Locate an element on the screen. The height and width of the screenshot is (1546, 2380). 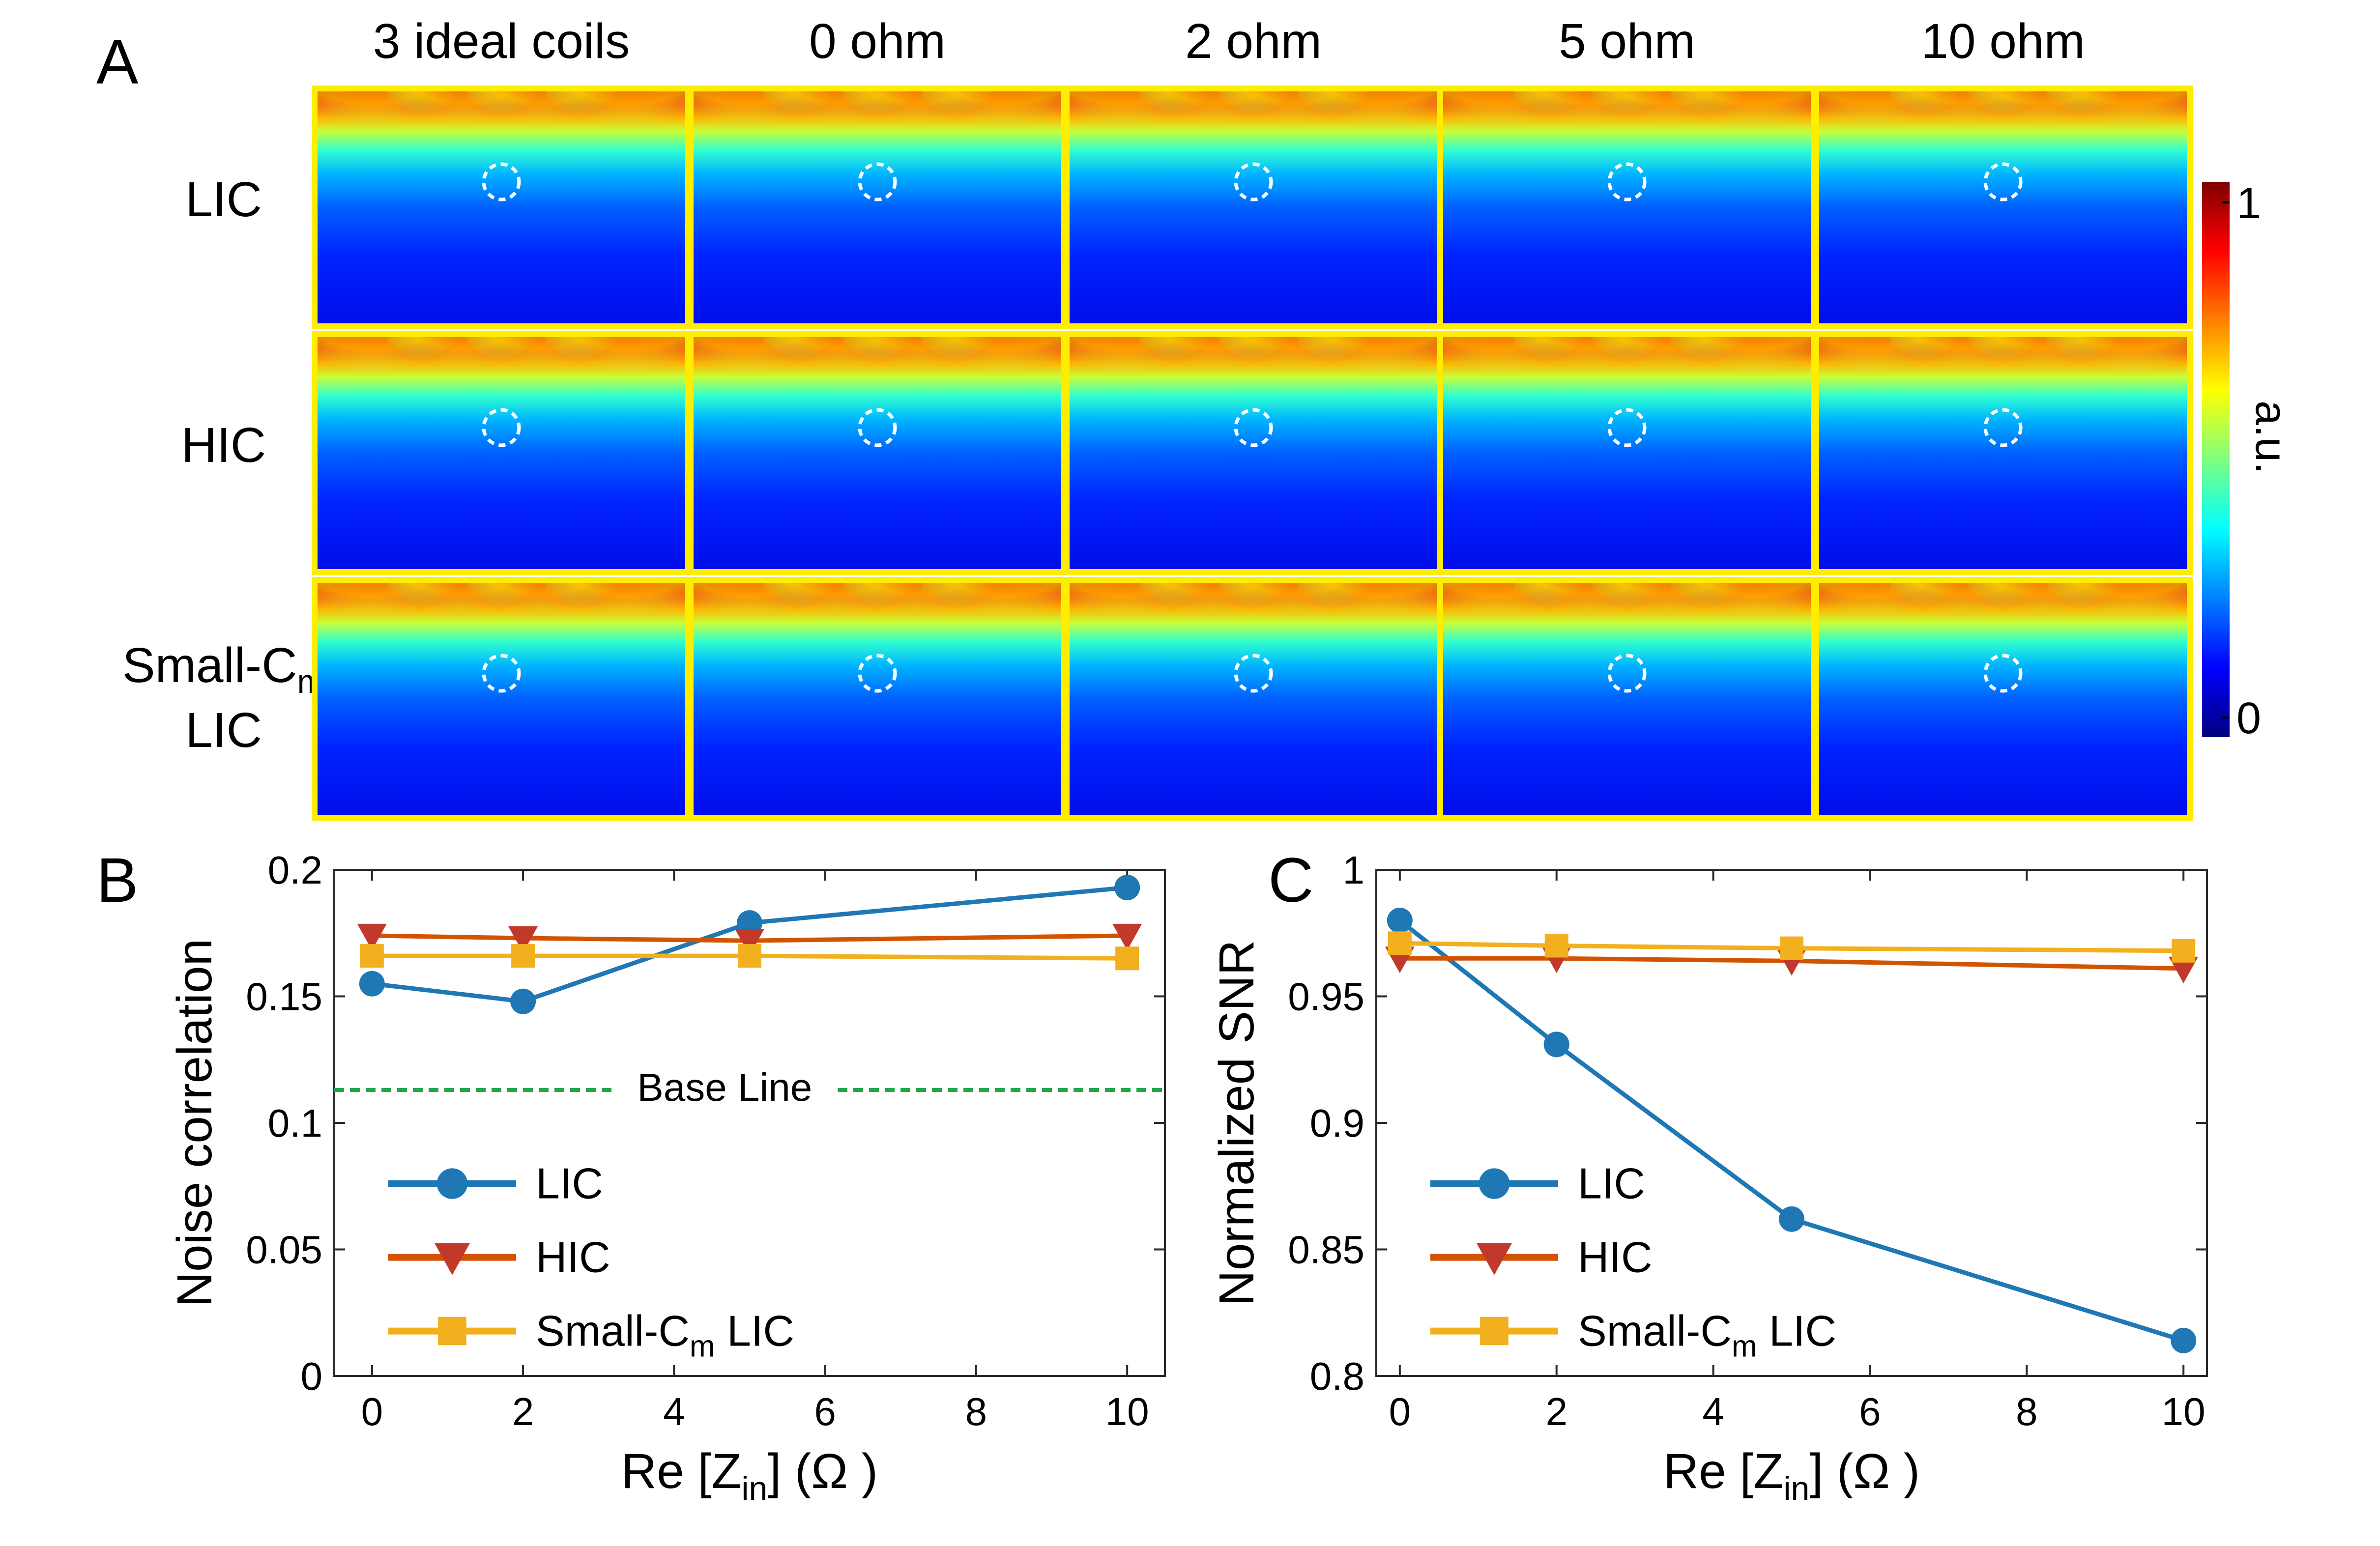
legend-label-main: Small-C is located at coordinates (1655, 1331).